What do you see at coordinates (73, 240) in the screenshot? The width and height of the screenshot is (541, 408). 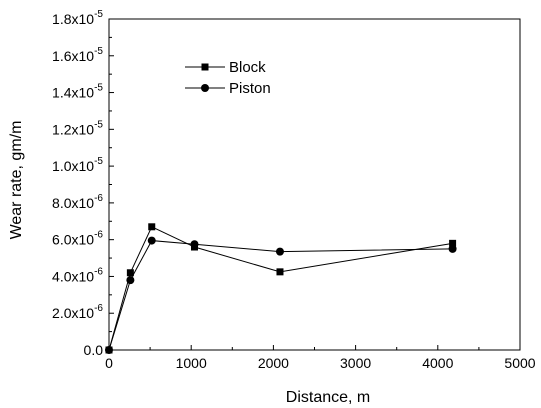 I see `y-tick-mantissa: 6.0x10` at bounding box center [73, 240].